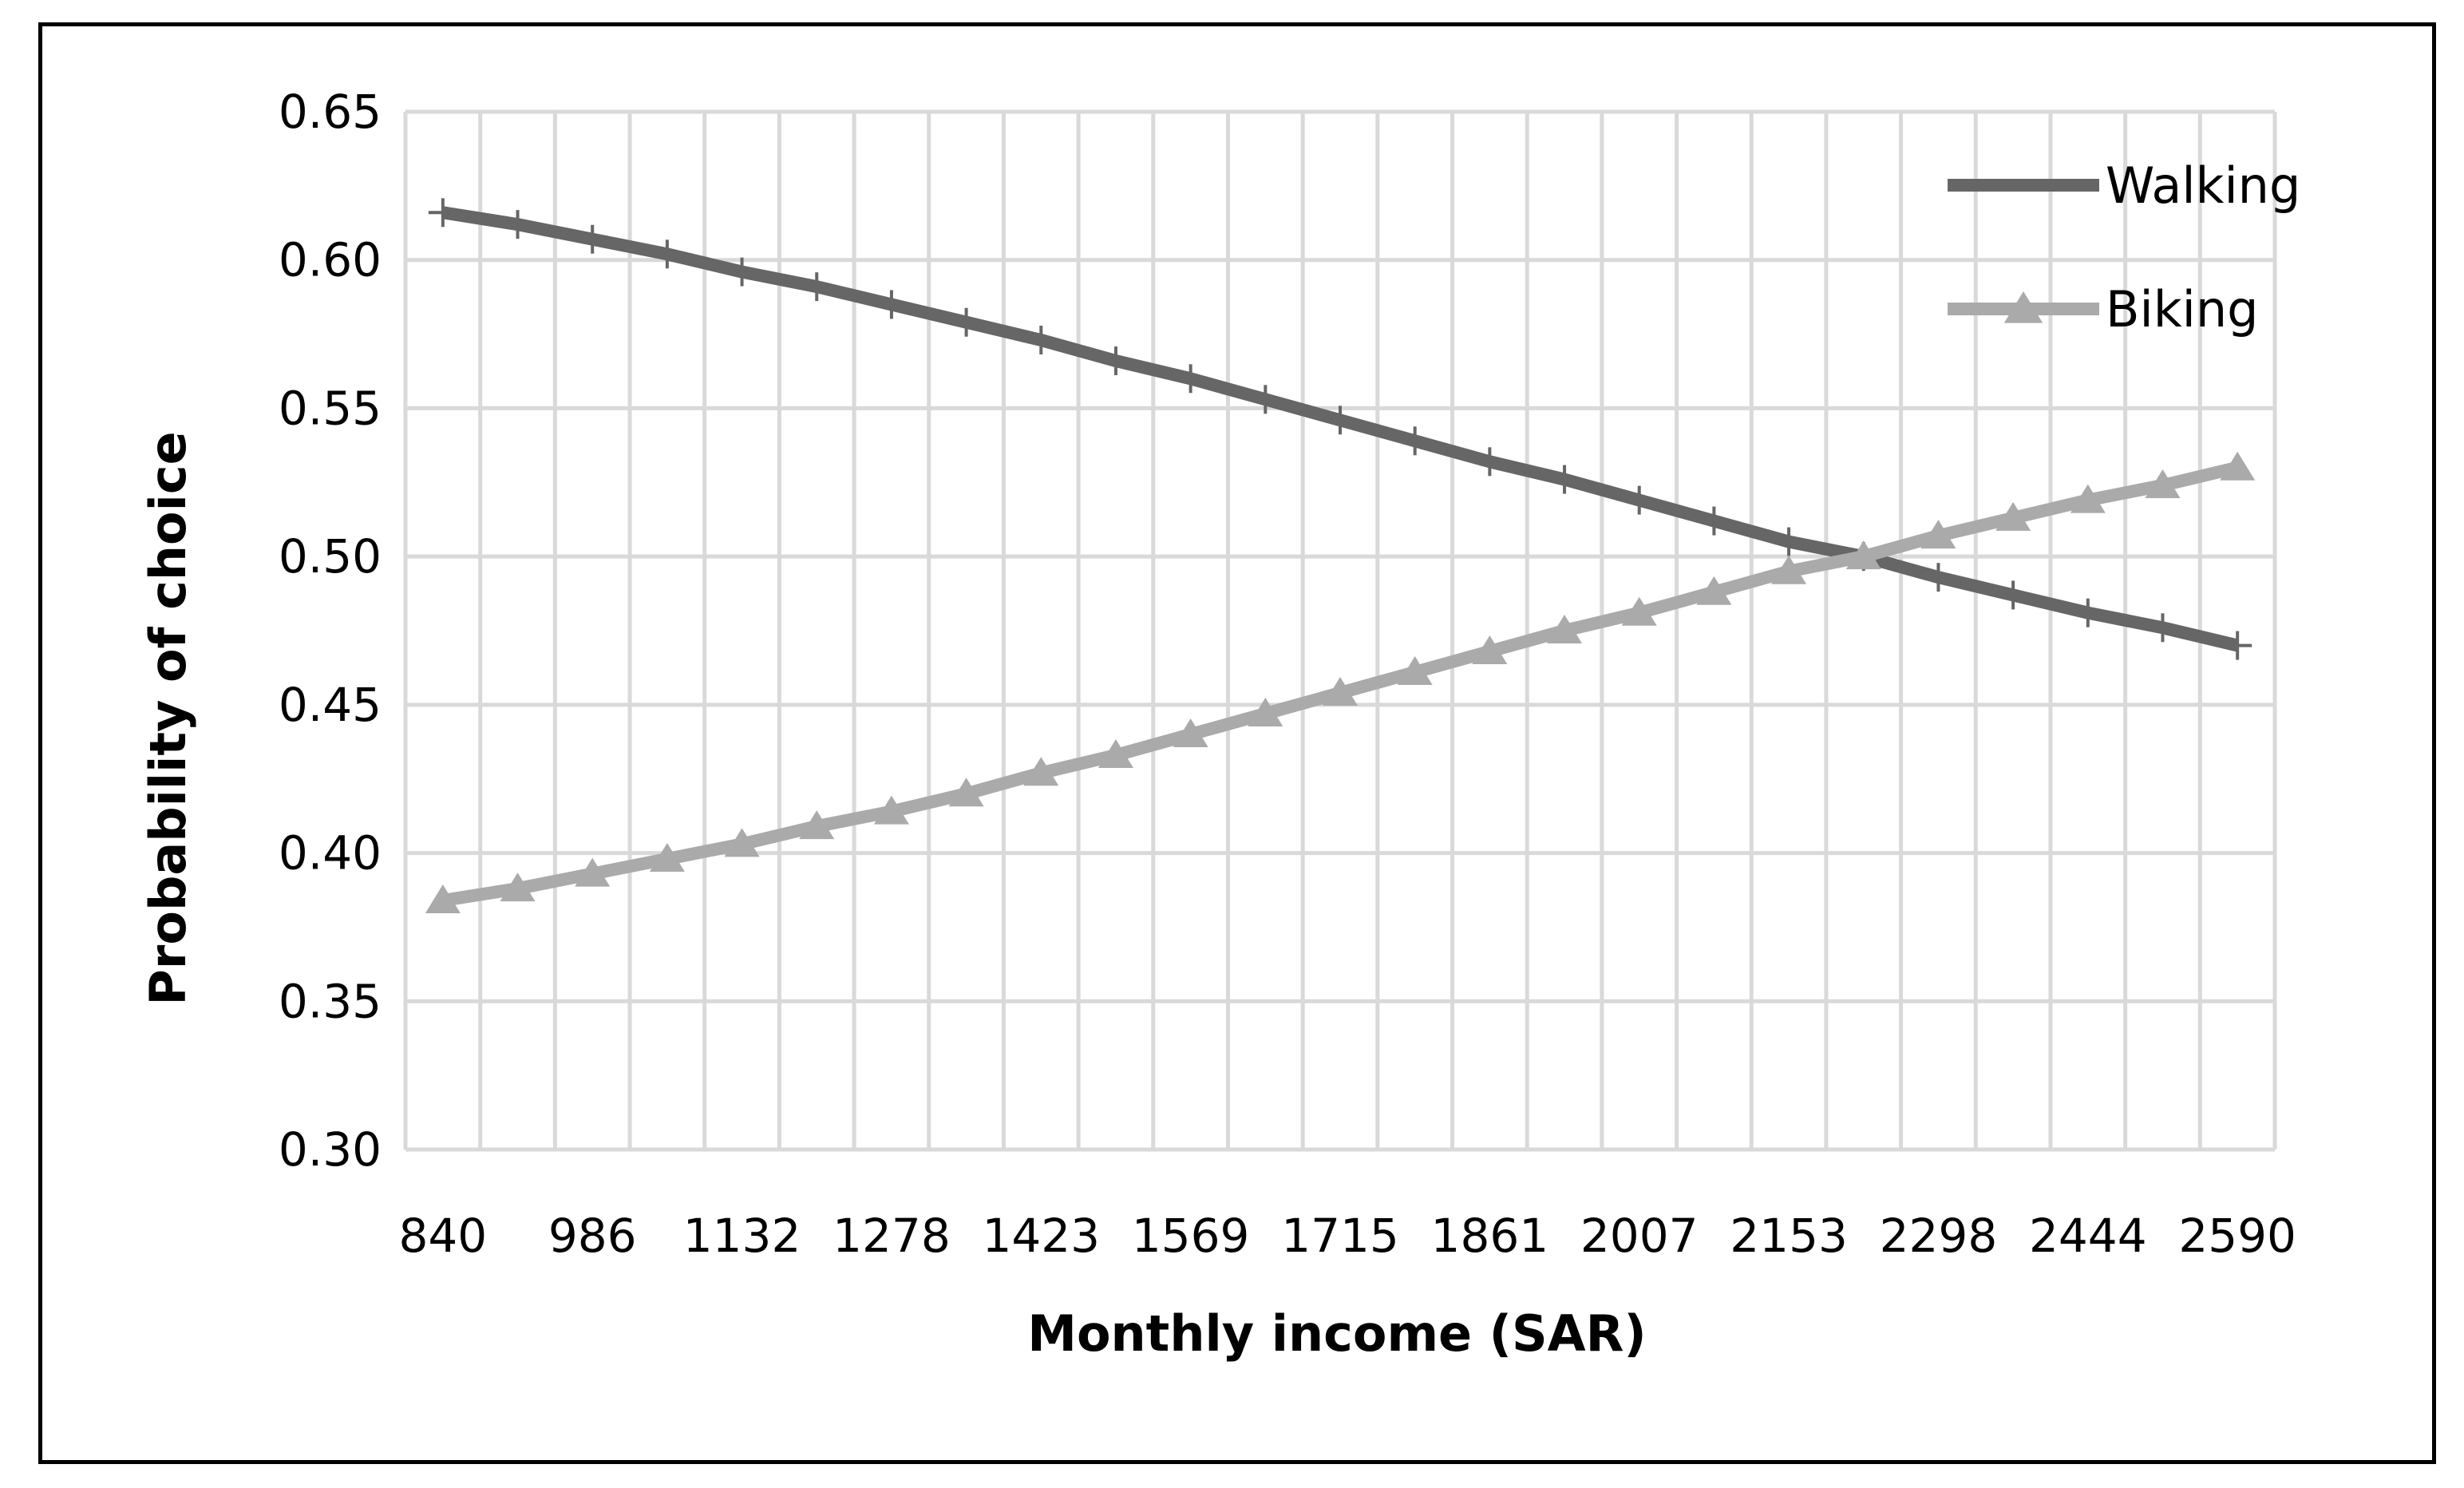 This screenshot has width=2464, height=1488. Describe the element at coordinates (331, 260) in the screenshot. I see `y-tick-label: 0.60` at that location.